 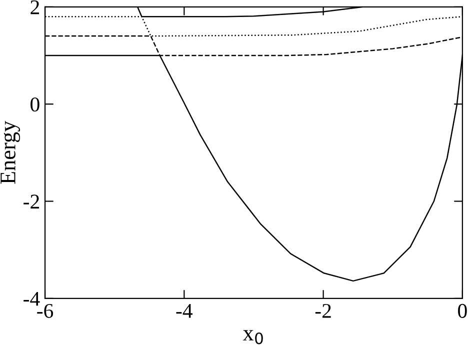 I want to click on x-axis-title: x$_{0}$, so click(x=252, y=337).